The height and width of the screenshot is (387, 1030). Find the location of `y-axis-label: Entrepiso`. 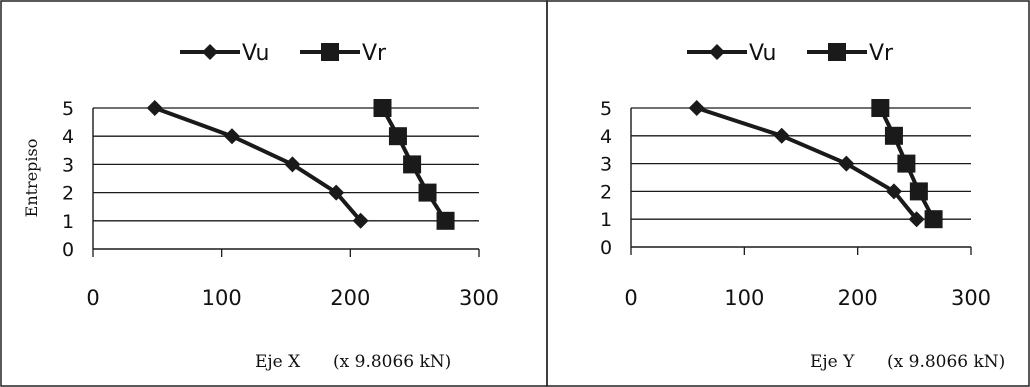

y-axis-label: Entrepiso is located at coordinates (31, 178).